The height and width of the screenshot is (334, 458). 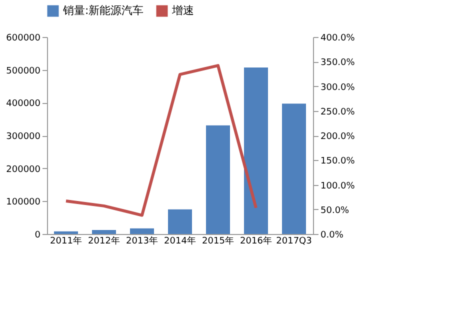 What do you see at coordinates (256, 241) in the screenshot?
I see `x-tick-label: 2016年` at bounding box center [256, 241].